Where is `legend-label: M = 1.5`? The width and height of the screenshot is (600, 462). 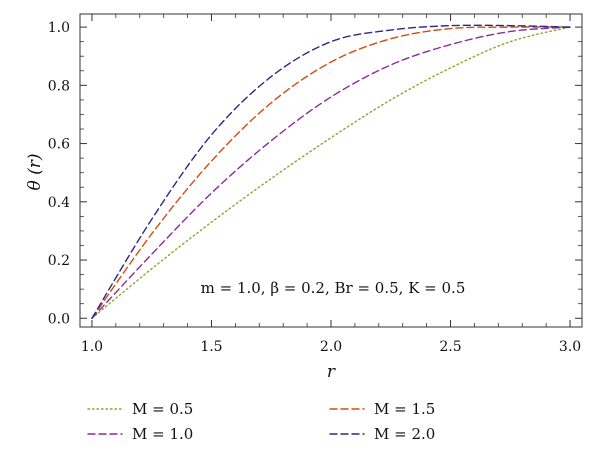 legend-label: M = 1.5 is located at coordinates (404, 409).